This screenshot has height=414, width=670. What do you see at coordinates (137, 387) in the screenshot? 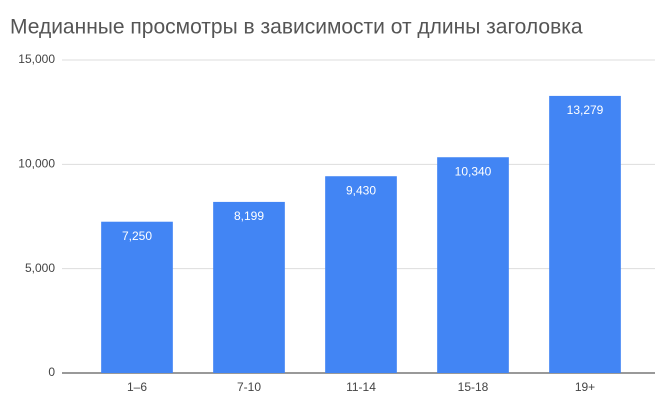
I see `x-tick-label: 1–6` at bounding box center [137, 387].